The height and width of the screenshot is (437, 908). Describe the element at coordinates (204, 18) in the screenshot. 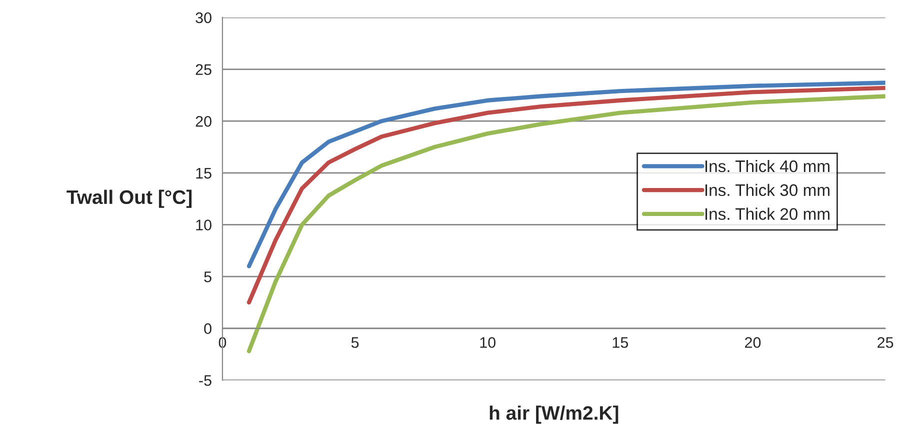

I see `y-tick-label: 30` at that location.